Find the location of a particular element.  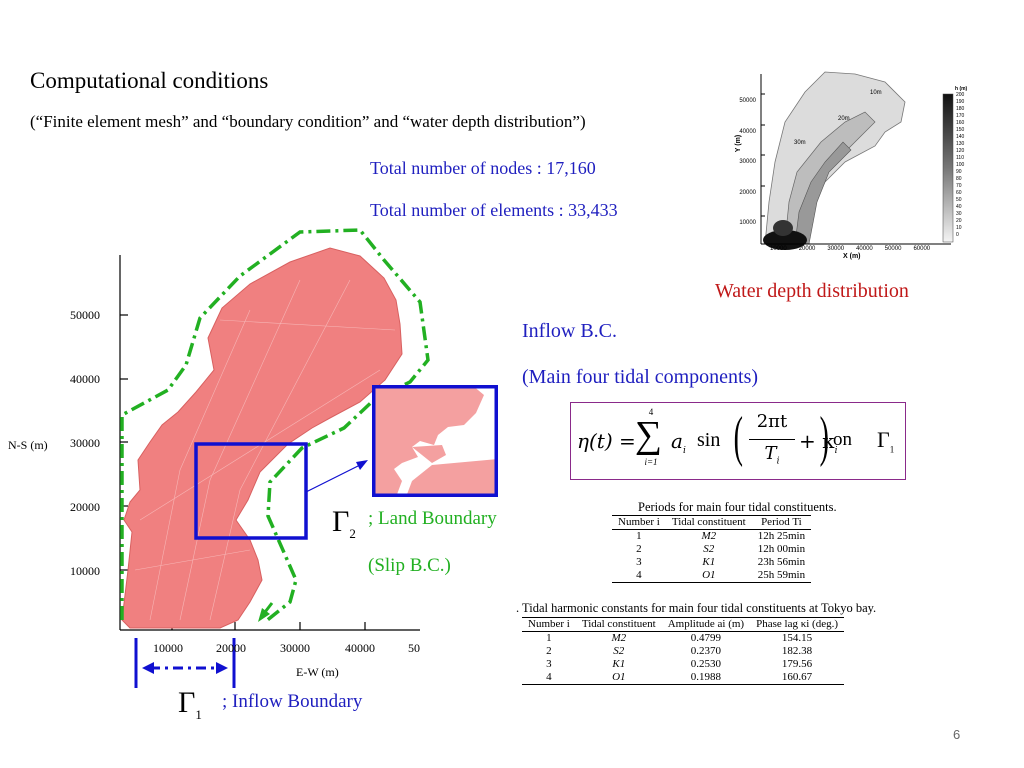

periods-header: Number i is located at coordinates (639, 522).